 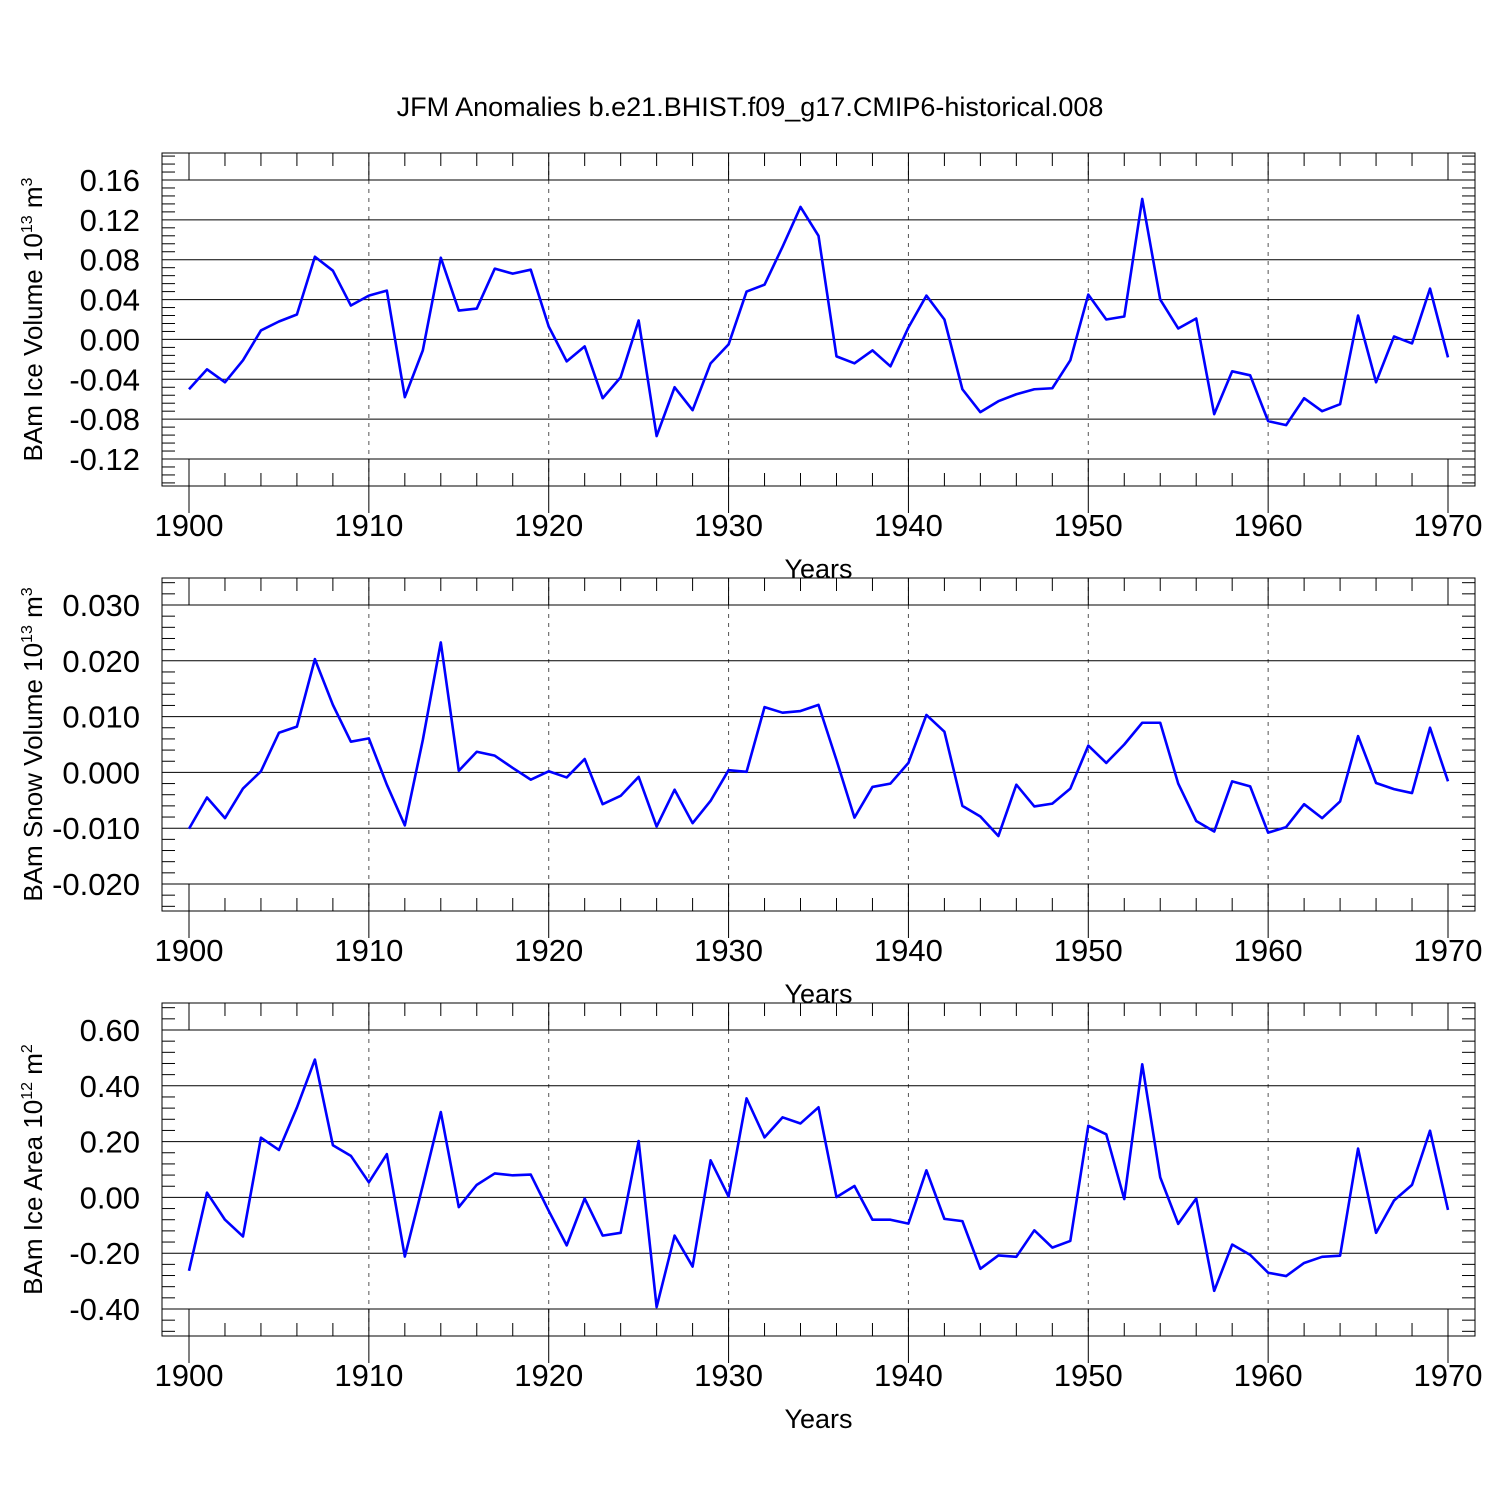 I want to click on y-tick-label: -0.40, so click(x=104, y=1309).